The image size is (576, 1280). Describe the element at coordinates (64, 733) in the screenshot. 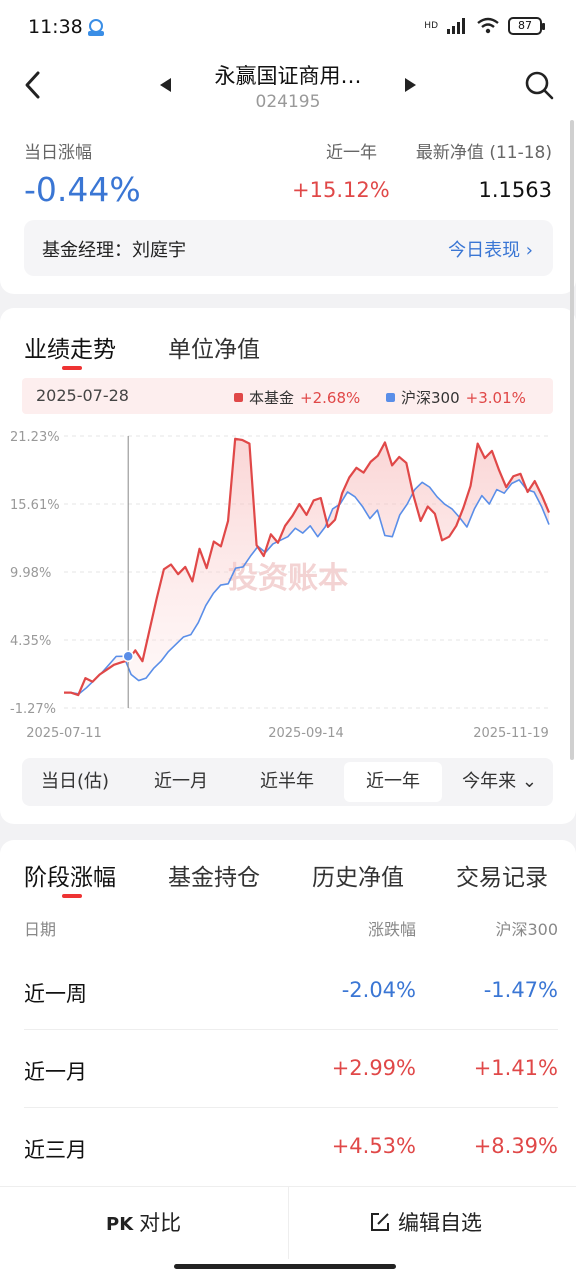

I see `x-tick-label: 2025-07-11` at that location.